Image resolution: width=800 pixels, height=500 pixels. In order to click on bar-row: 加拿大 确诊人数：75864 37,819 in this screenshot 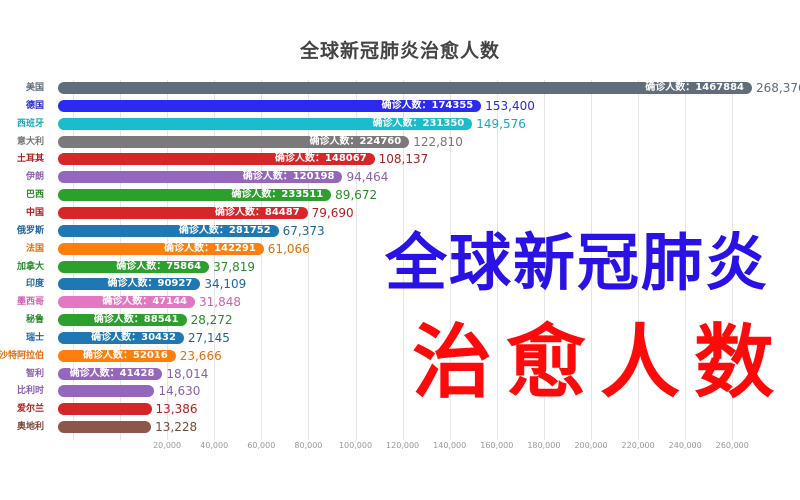, I will do `click(400, 267)`.